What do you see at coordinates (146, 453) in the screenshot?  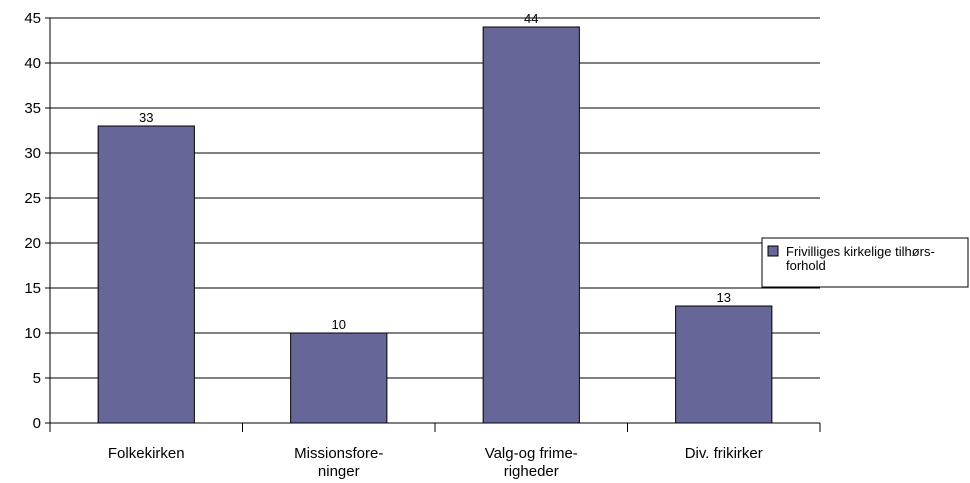 I see `x-category-label: Folkekirken` at bounding box center [146, 453].